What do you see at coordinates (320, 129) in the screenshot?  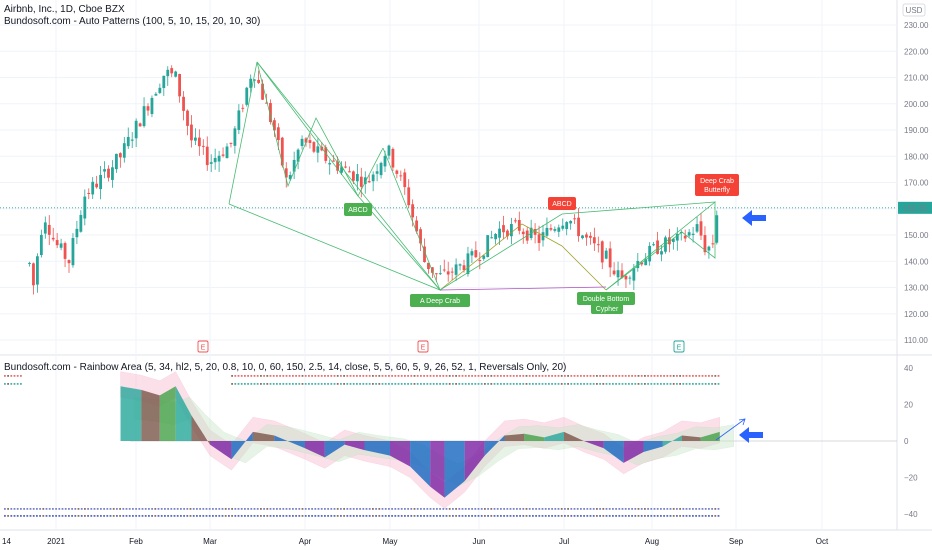 I see `pattern-abcd-1-lines-b` at bounding box center [320, 129].